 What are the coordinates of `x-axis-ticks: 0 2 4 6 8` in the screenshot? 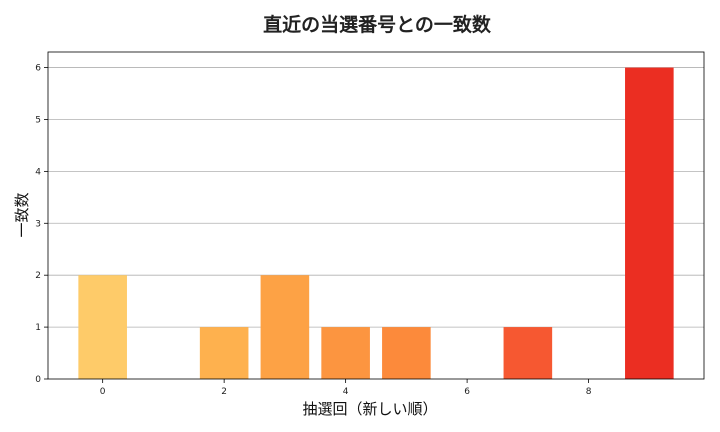 It's located at (346, 388).